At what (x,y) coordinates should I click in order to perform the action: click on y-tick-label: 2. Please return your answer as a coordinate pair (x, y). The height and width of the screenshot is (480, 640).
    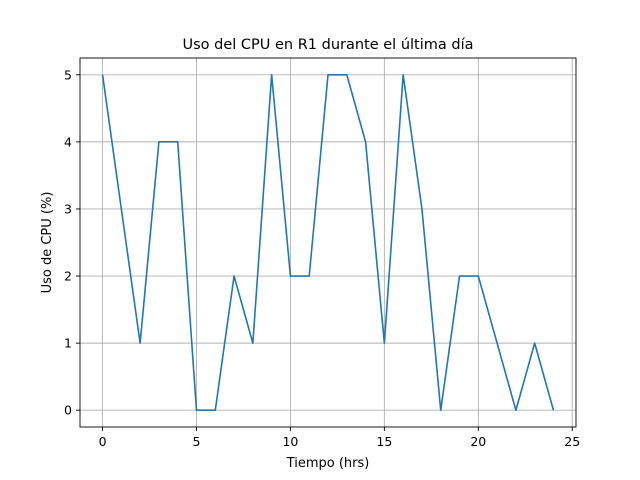
    Looking at the image, I should click on (68, 276).